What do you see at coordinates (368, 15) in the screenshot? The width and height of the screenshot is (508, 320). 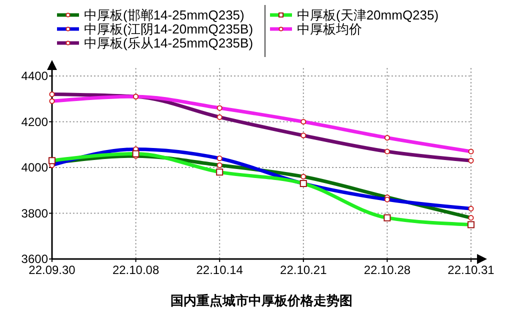 I see `legend-label: 中厚板(天津20mmQ235)` at bounding box center [368, 15].